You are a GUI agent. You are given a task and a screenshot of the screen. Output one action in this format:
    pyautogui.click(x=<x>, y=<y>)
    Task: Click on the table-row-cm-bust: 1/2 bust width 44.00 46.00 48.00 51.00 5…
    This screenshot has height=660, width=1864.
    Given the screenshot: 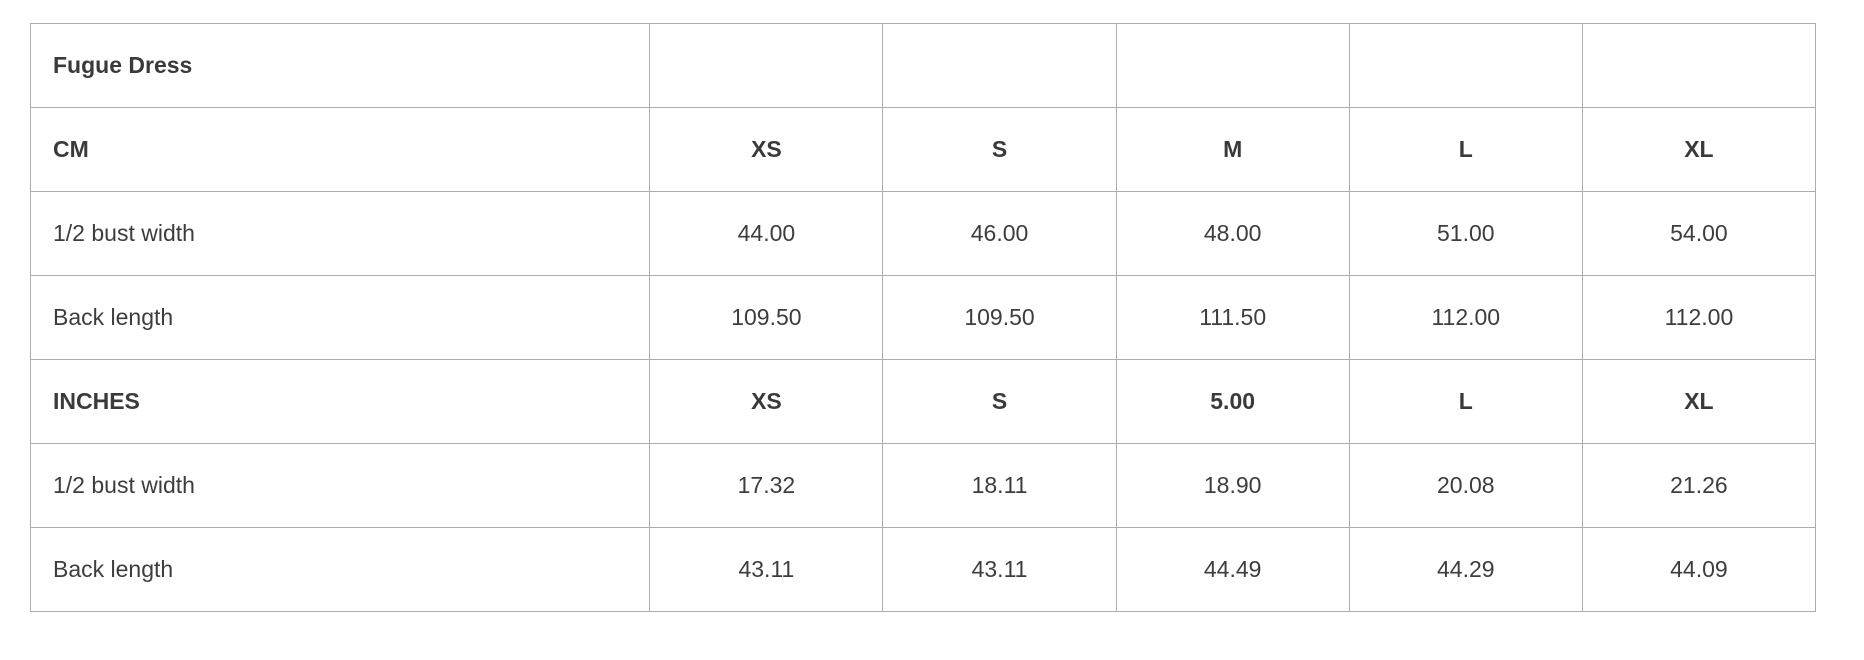 What is the action you would take?
    pyautogui.click(x=923, y=233)
    